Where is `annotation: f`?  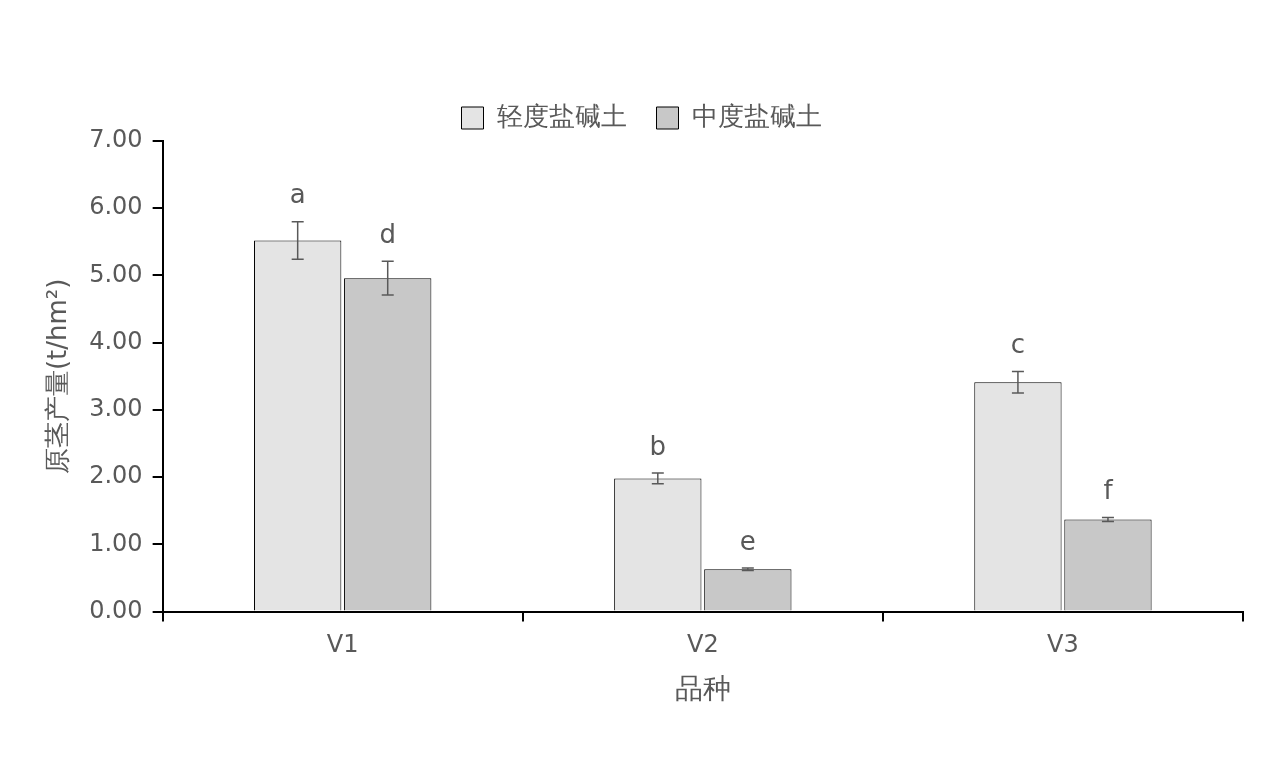 annotation: f is located at coordinates (1108, 490).